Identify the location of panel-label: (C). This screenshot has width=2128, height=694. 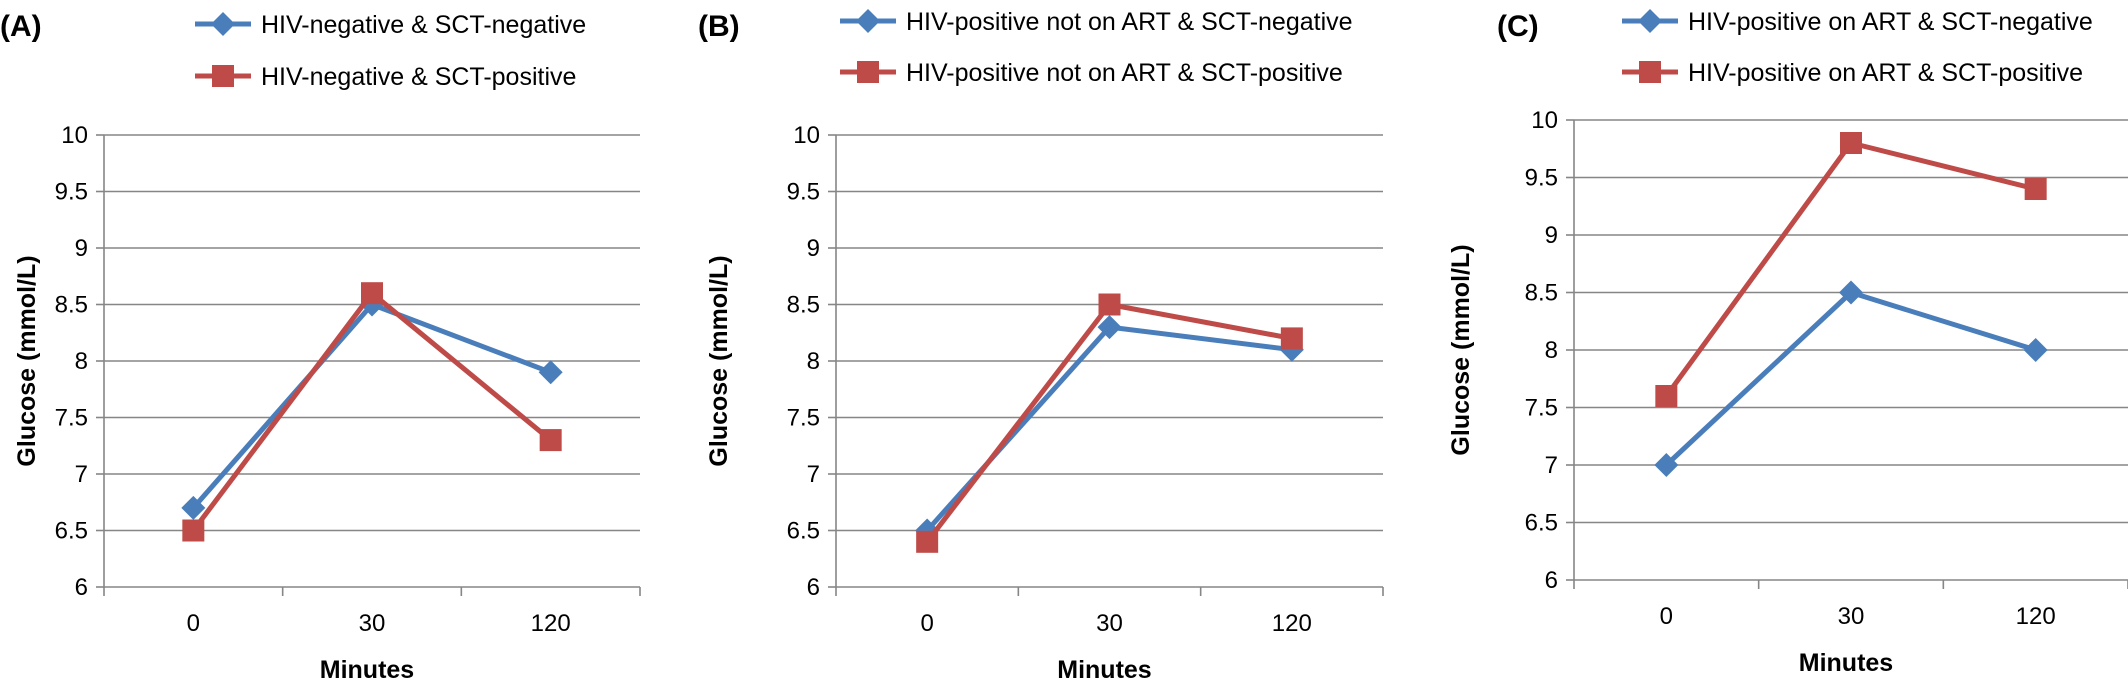
(1518, 26).